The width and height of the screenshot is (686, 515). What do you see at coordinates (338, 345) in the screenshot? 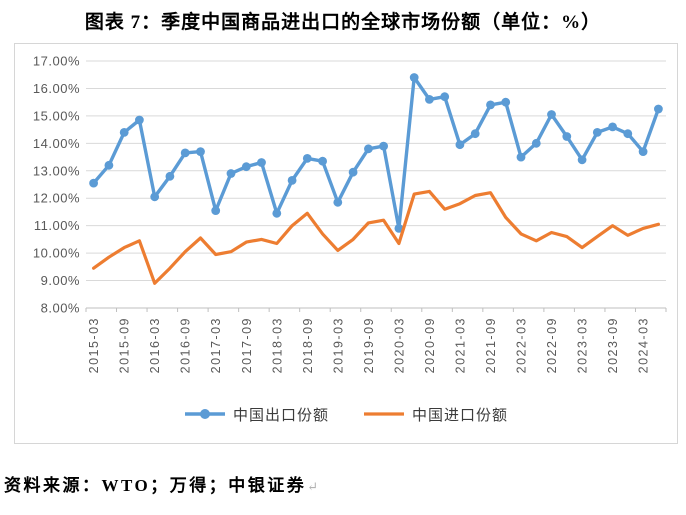
I see `svg-text: 2019-03` at bounding box center [338, 345].